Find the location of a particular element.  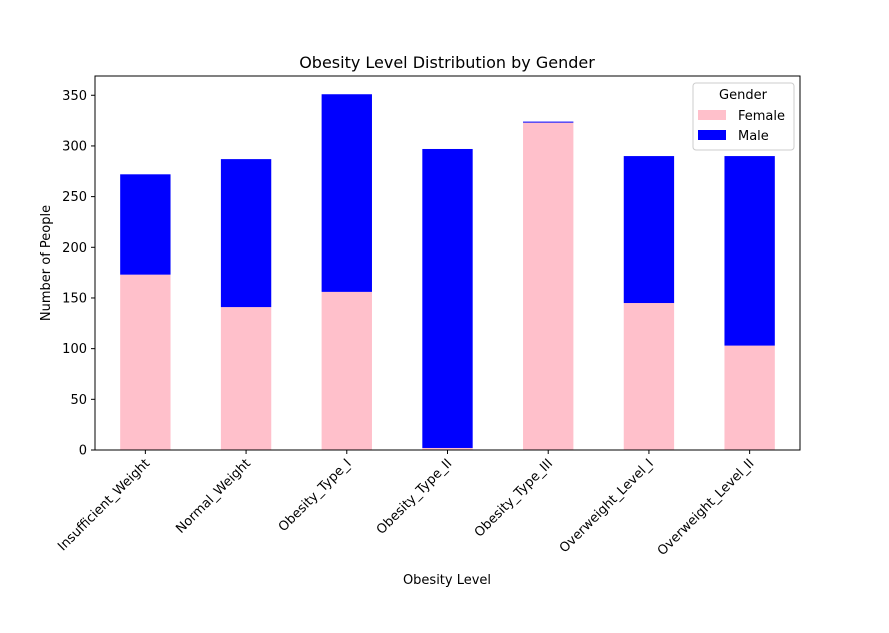

x-tick-label-overweight-level-i: Overweight_Level_I is located at coordinates (607, 506).